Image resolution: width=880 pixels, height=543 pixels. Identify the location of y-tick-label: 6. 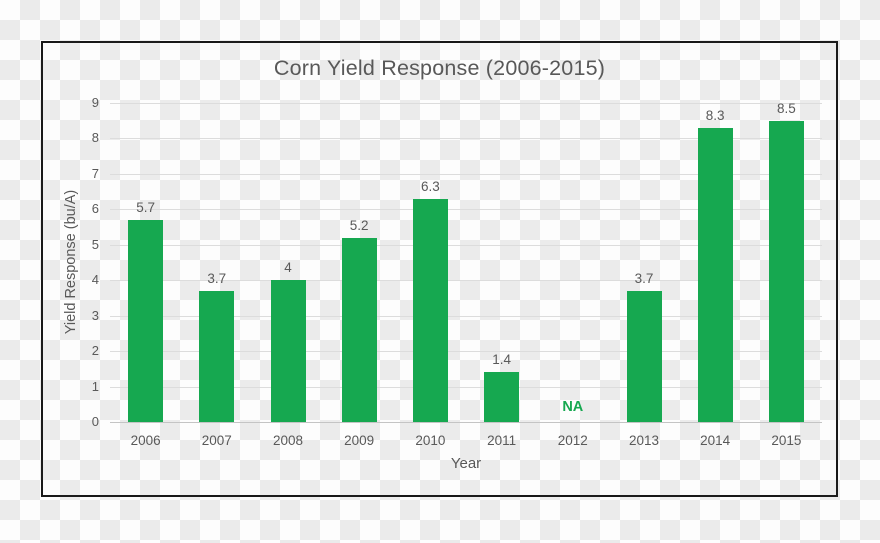
(95, 209).